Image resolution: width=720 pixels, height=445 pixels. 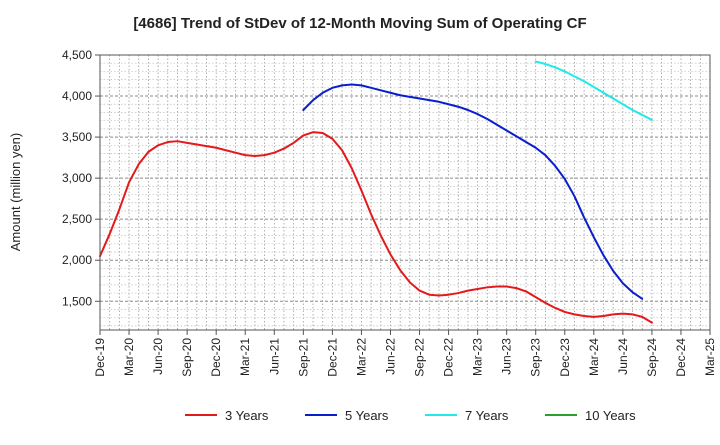 I want to click on x-tick-label: Dec-24, so click(x=681, y=357).